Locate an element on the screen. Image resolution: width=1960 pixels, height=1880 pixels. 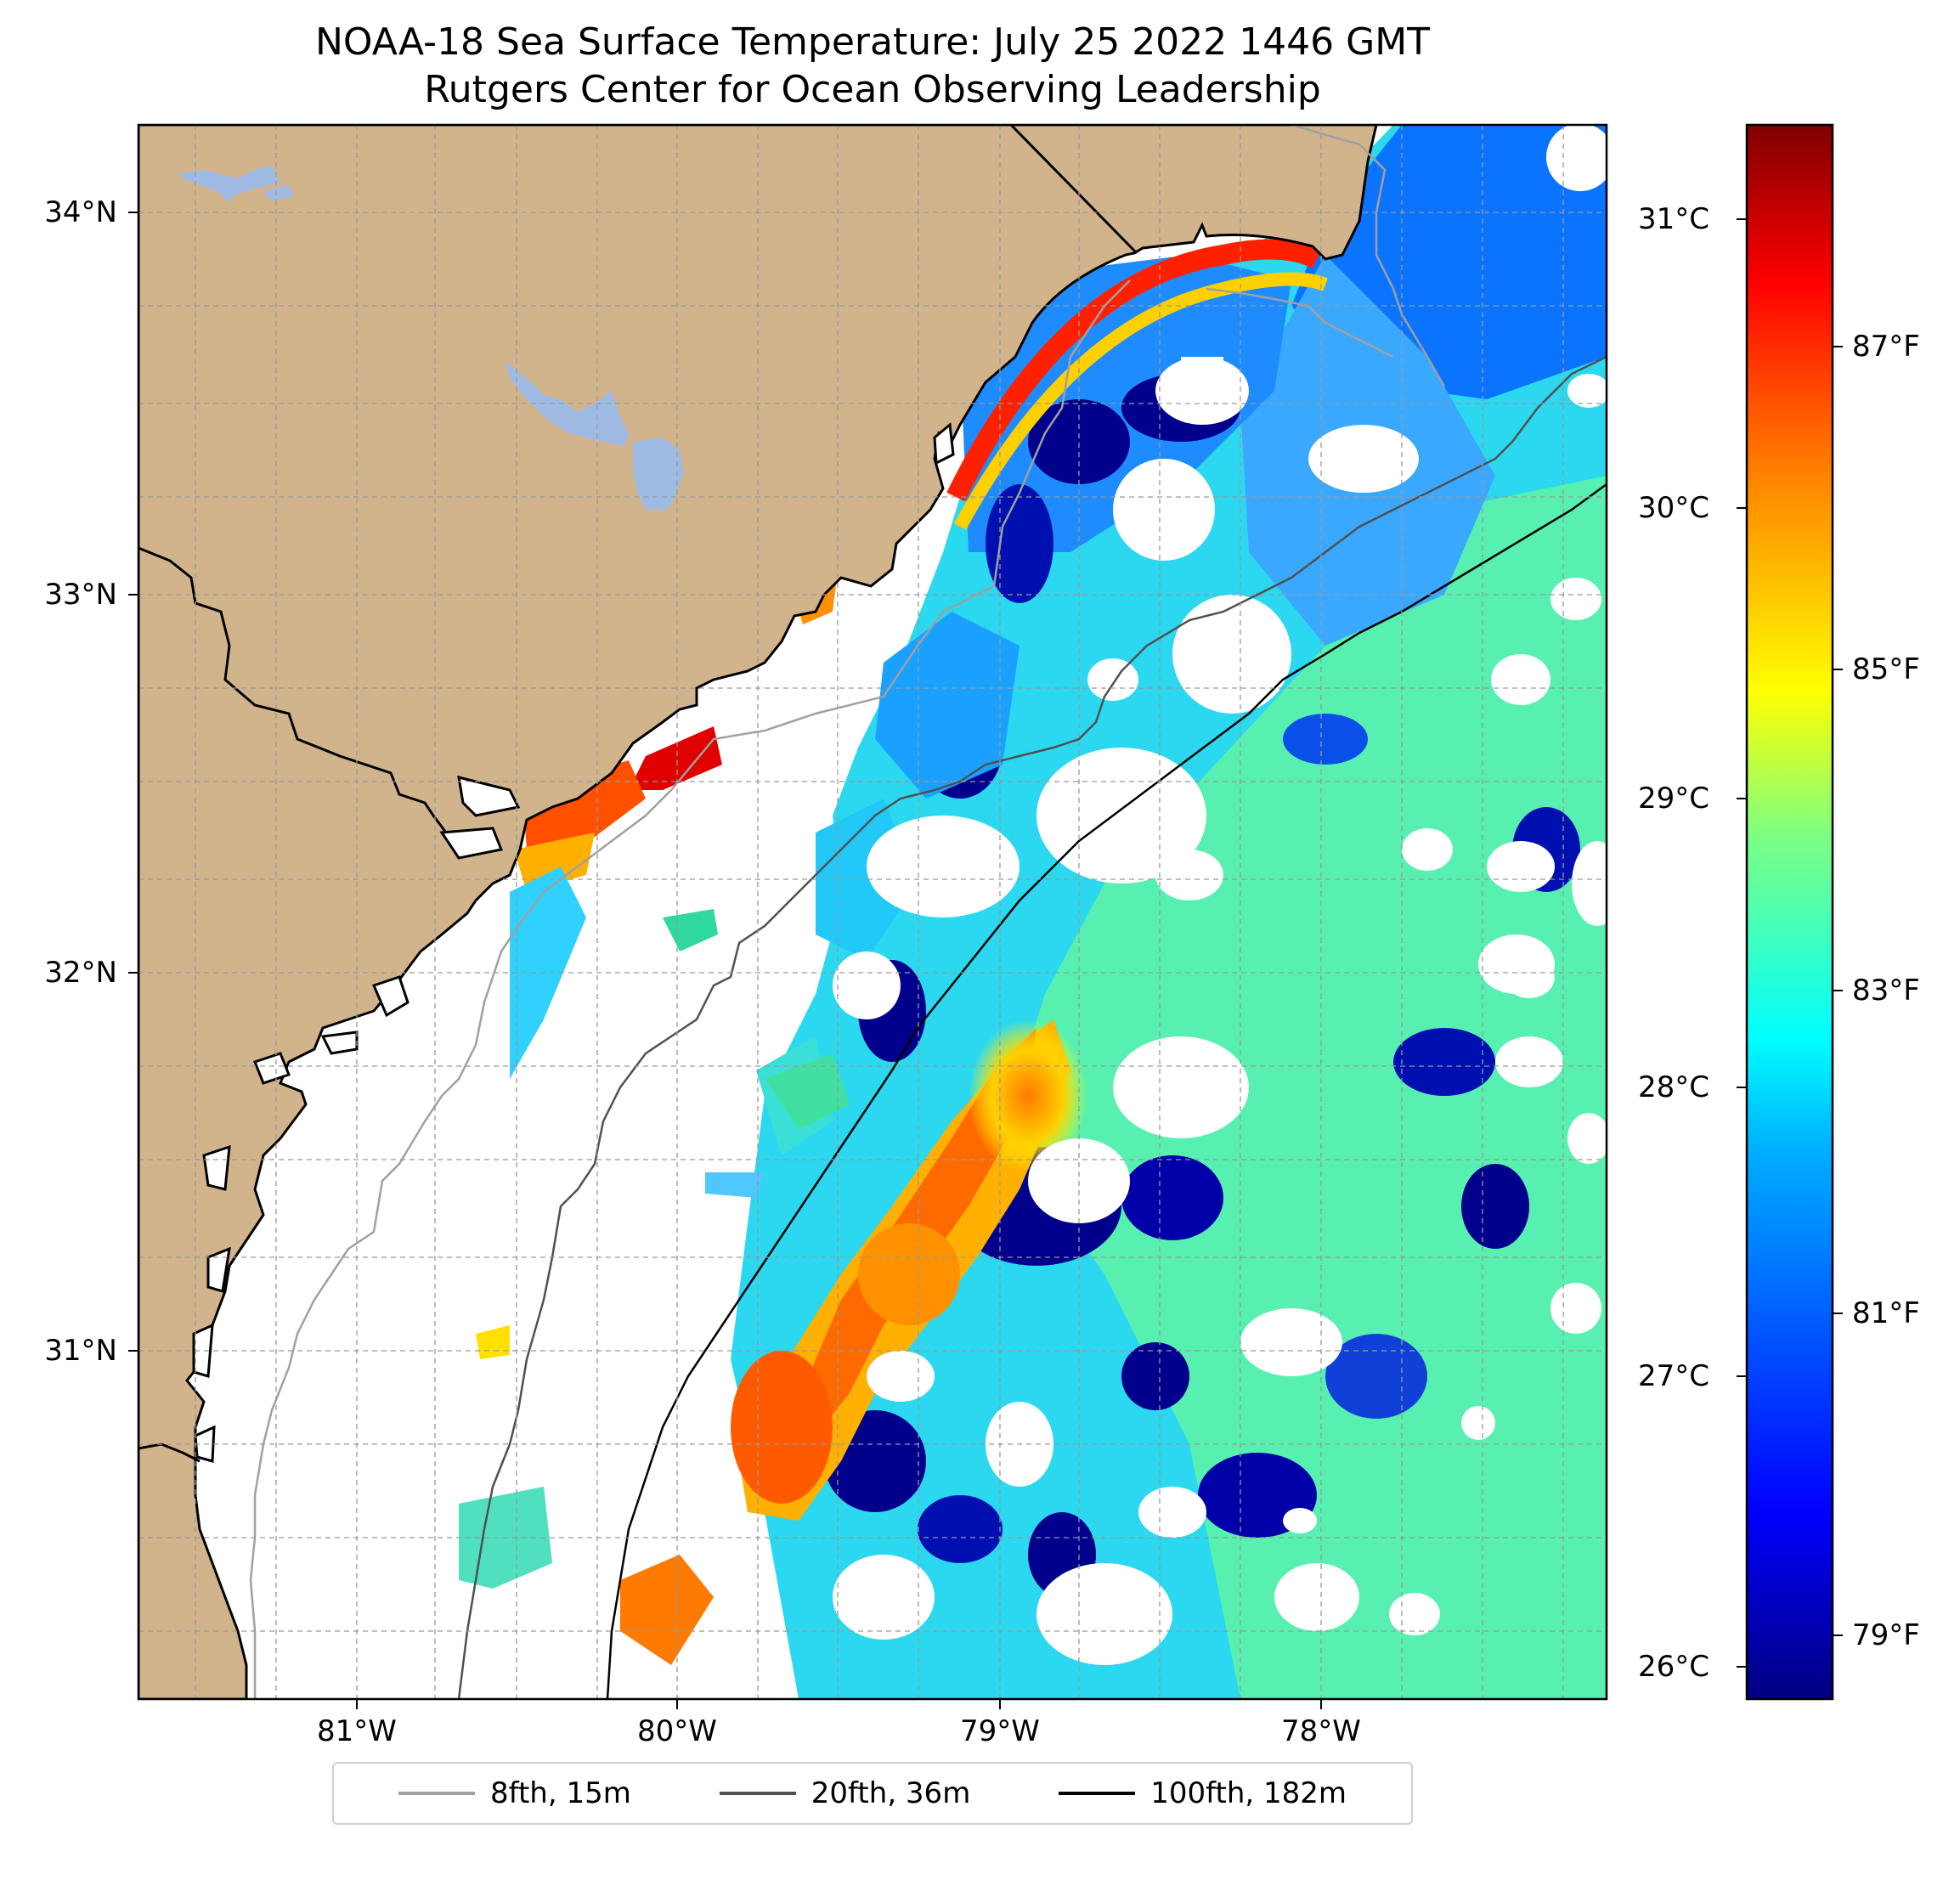
legend-item-8fth: 8fth, 15m is located at coordinates (515, 1793).